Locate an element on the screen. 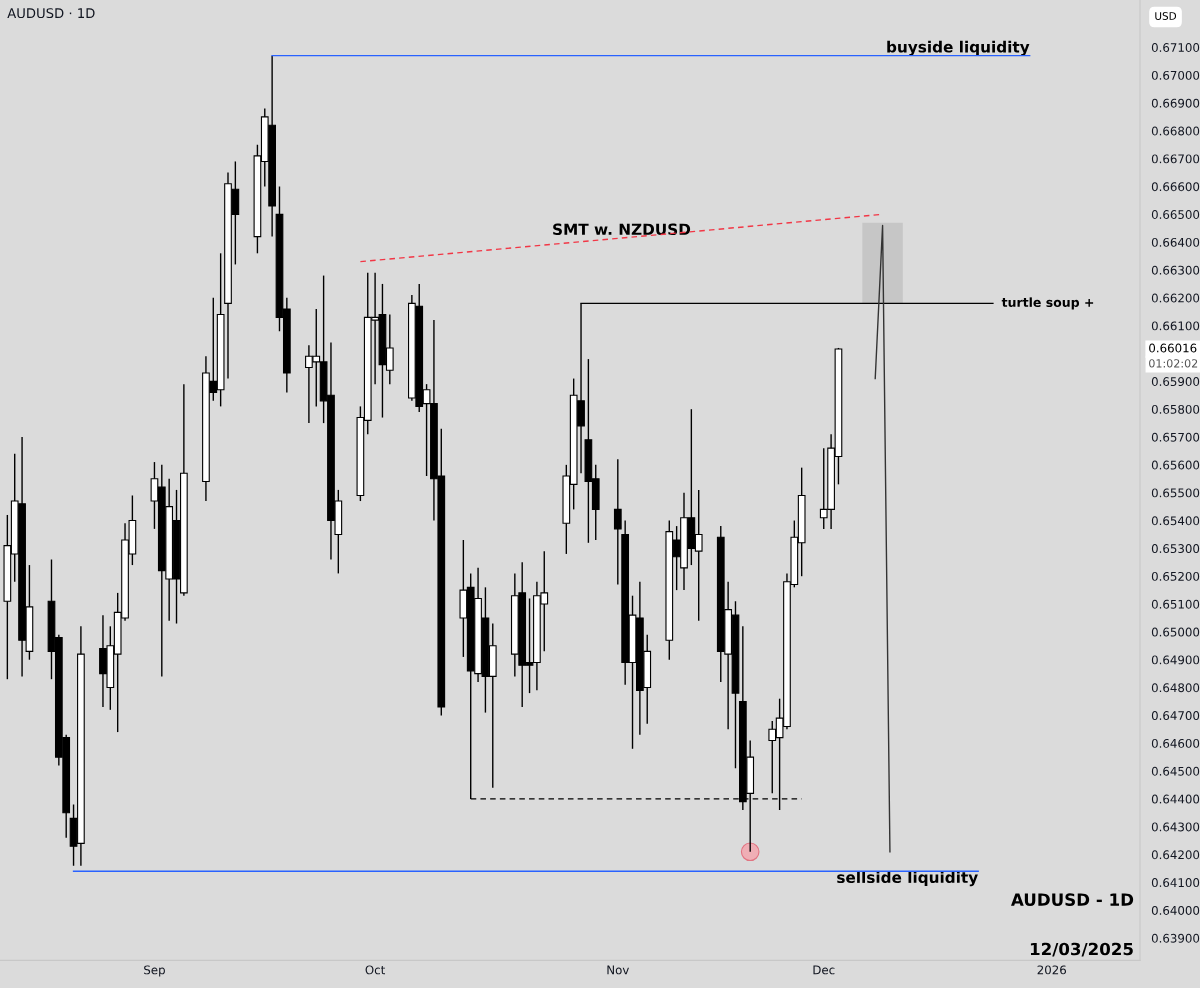 This screenshot has width=1200, height=988. y-tick-label: 0.66200 is located at coordinates (1175, 298).